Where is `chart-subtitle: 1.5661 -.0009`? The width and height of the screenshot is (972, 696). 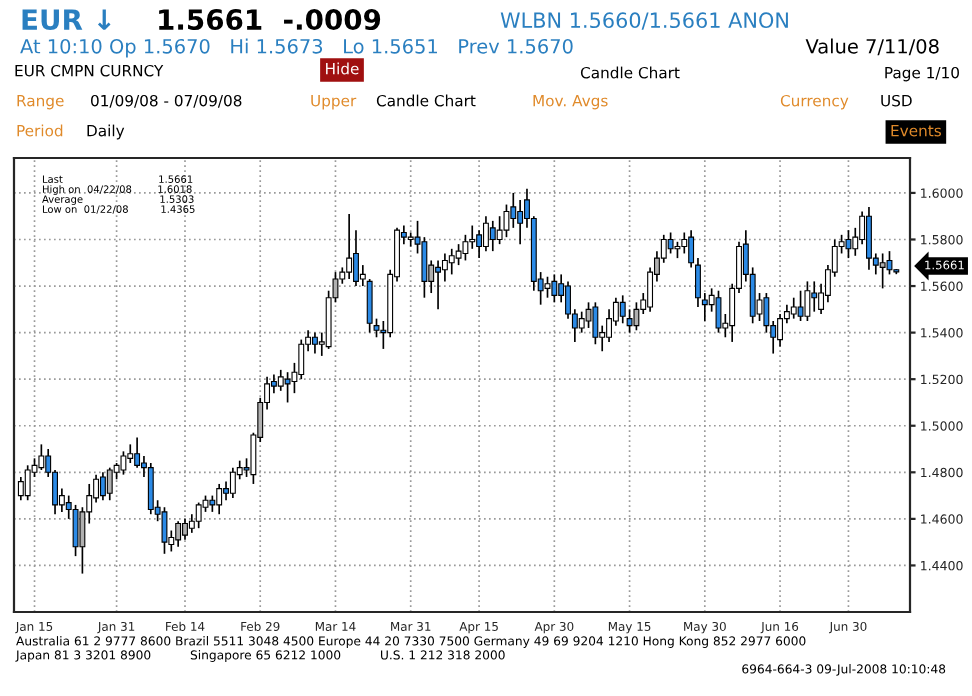
chart-subtitle: 1.5661 -.0009 is located at coordinates (270, 20).